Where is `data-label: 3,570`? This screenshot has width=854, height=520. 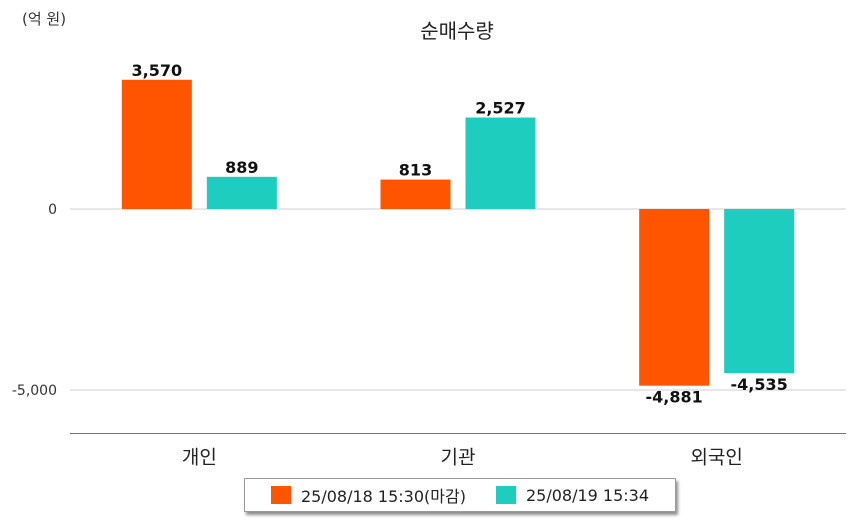
data-label: 3,570 is located at coordinates (157, 70).